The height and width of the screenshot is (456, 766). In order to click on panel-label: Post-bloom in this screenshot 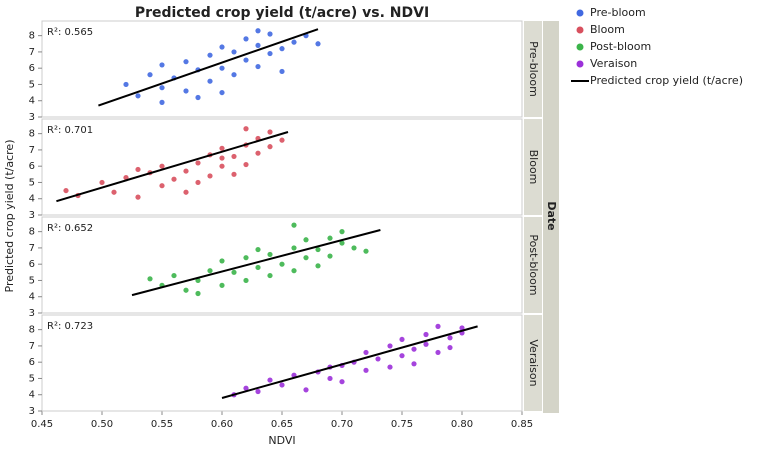, I will do `click(533, 264)`.